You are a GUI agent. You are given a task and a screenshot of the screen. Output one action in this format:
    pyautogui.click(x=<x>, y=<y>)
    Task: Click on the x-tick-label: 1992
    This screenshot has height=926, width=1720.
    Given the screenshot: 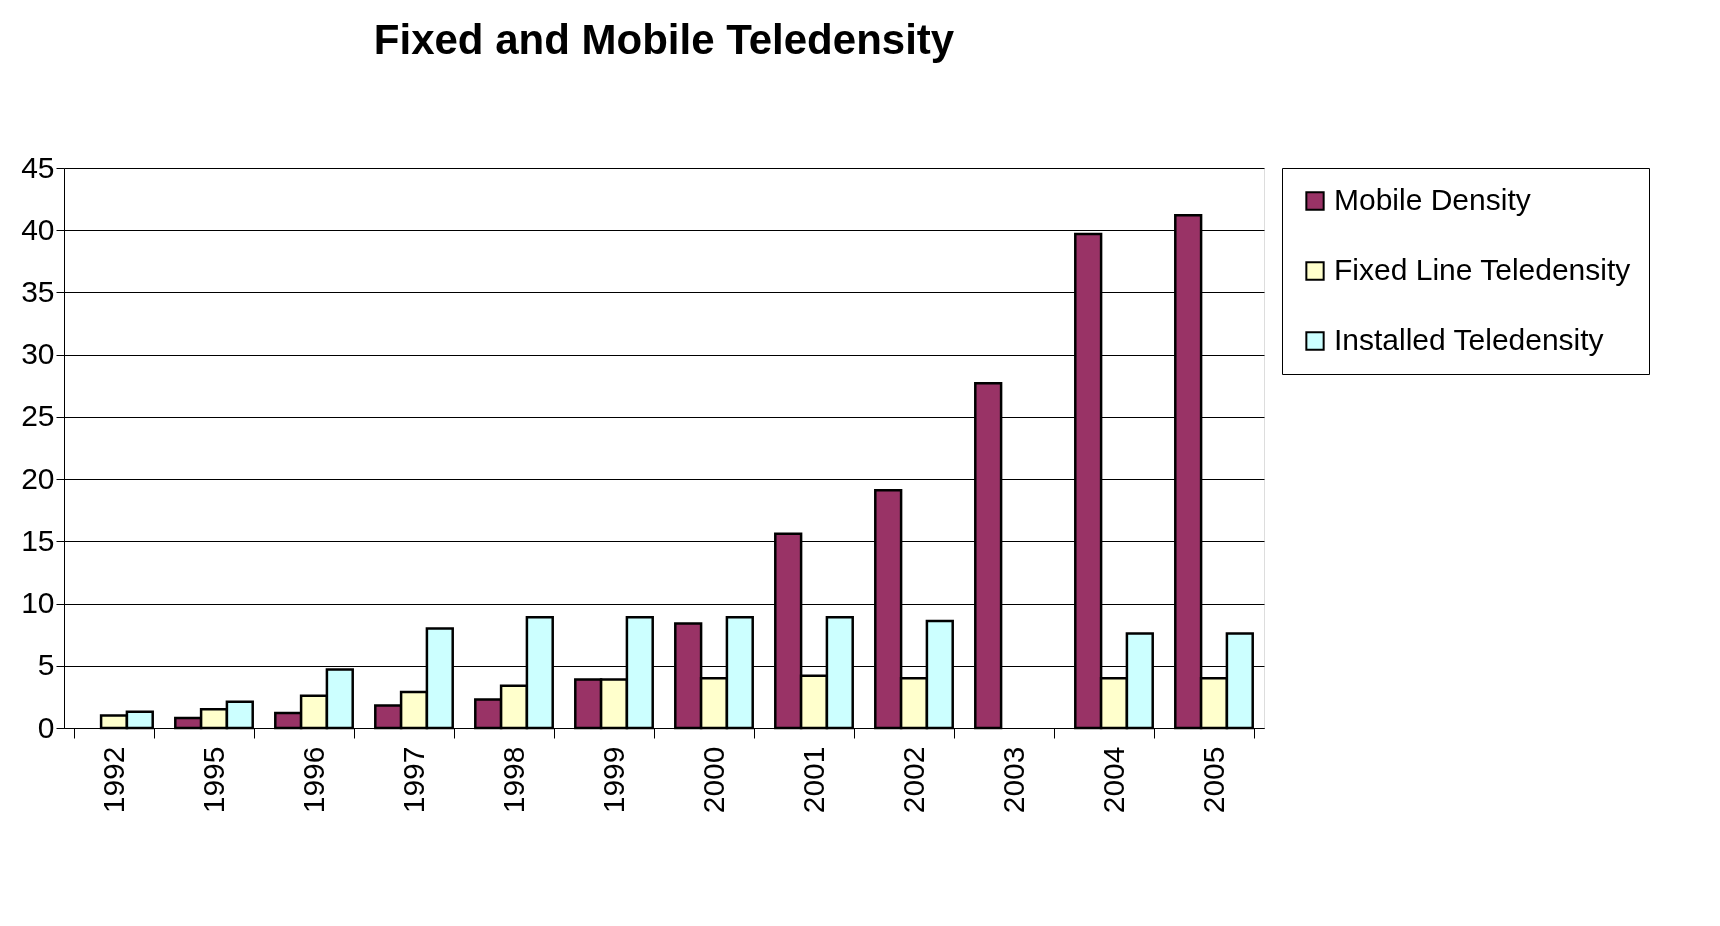 What is the action you would take?
    pyautogui.click(x=113, y=780)
    